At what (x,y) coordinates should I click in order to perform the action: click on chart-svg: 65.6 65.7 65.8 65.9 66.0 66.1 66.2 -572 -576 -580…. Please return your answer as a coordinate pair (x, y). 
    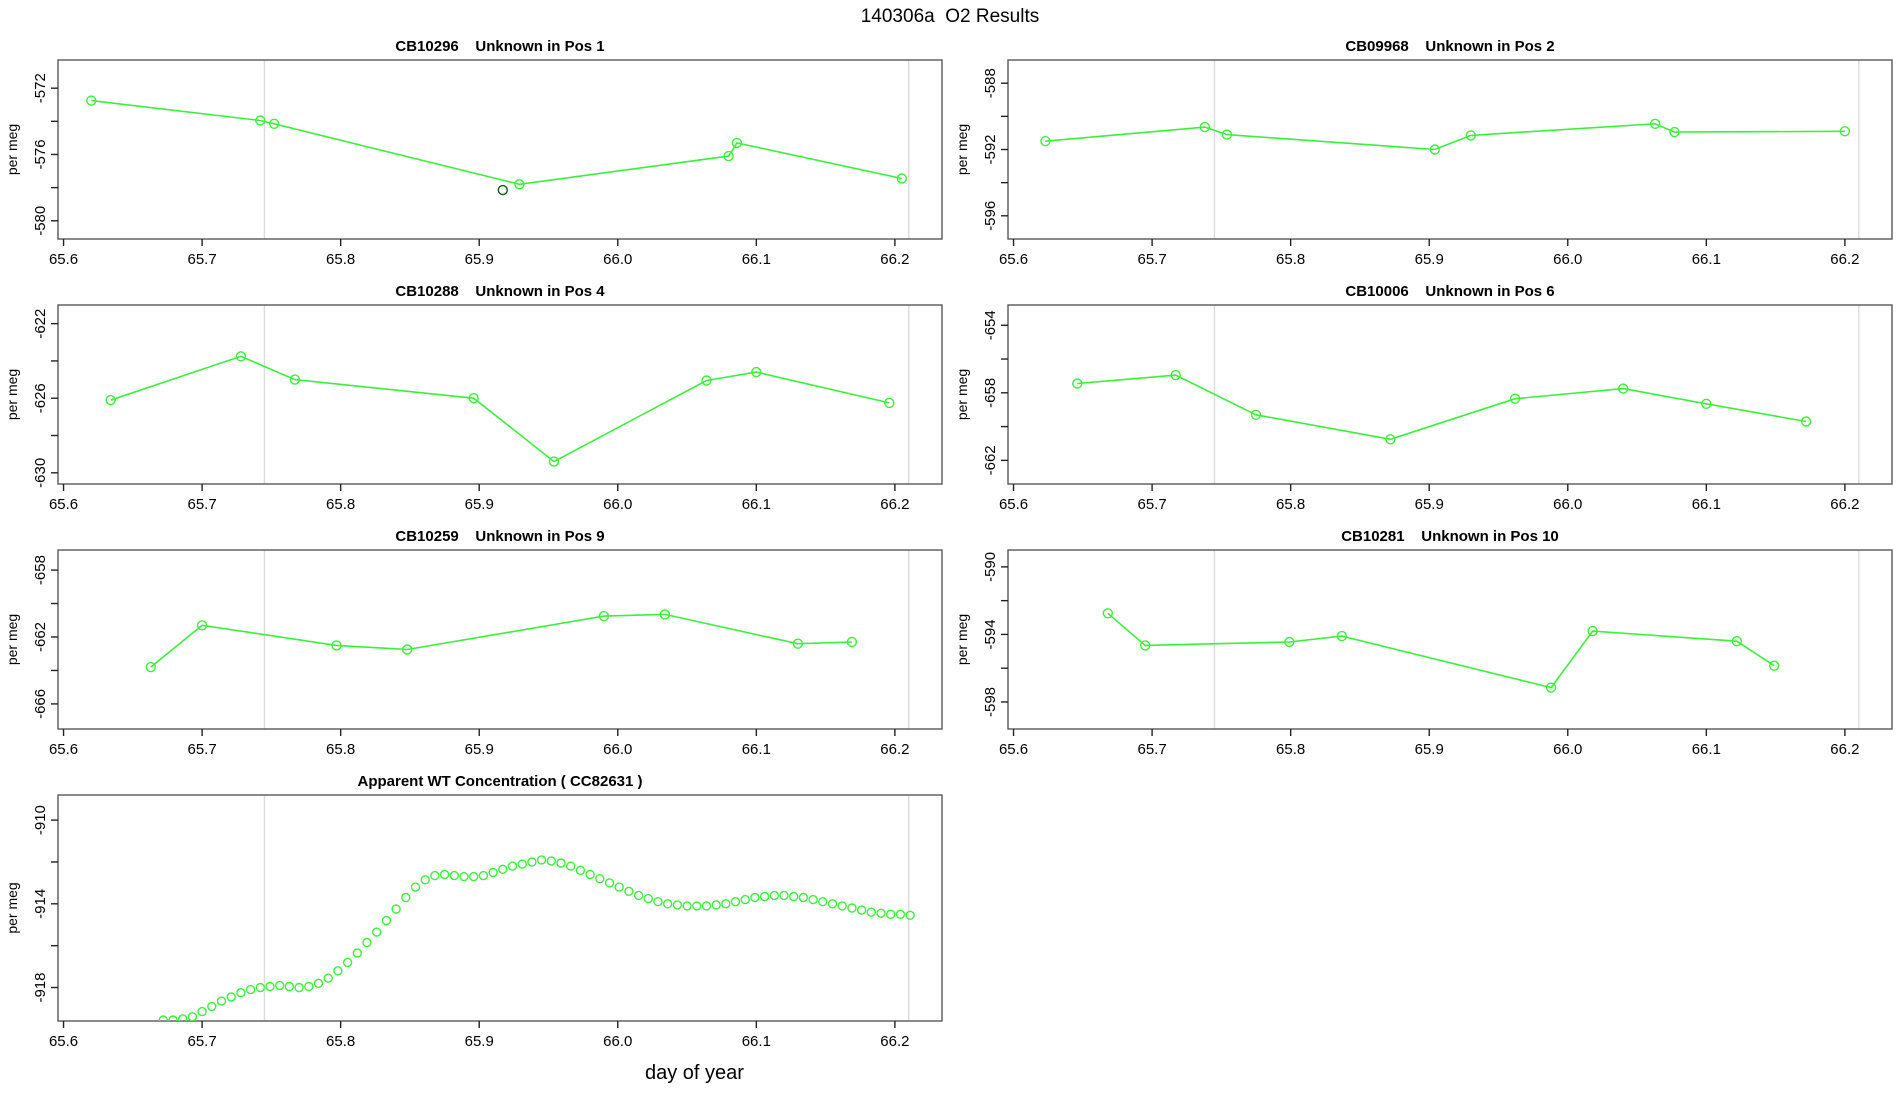
    Looking at the image, I should click on (473, 153).